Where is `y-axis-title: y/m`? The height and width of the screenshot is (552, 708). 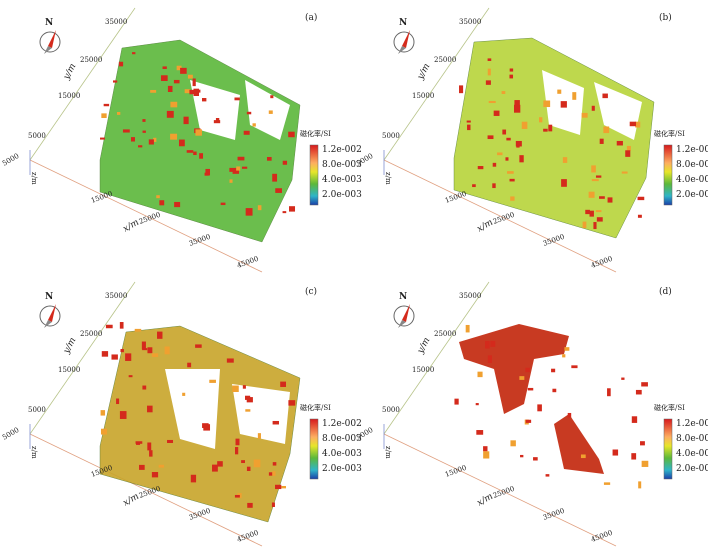 y-axis-title: y/m is located at coordinates (423, 346).